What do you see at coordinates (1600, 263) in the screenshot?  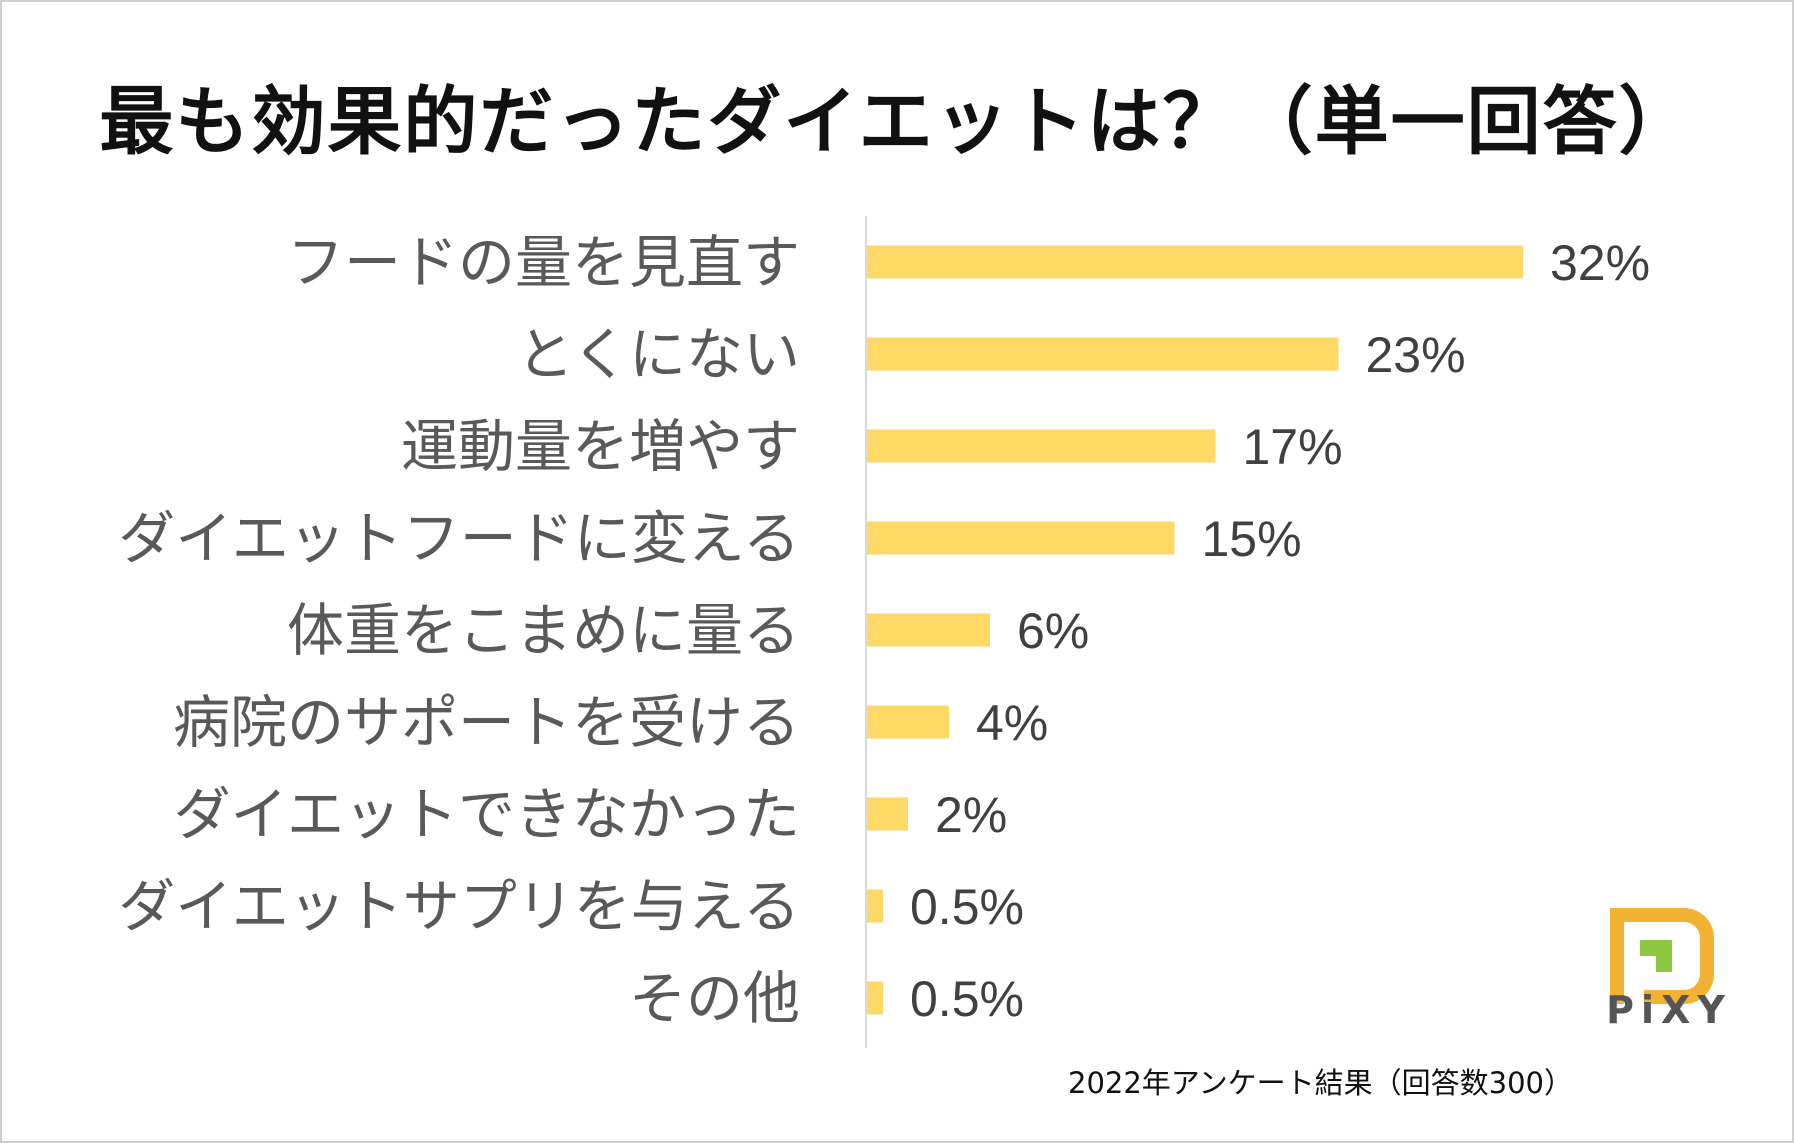 I see `value-label-1: 32%` at bounding box center [1600, 263].